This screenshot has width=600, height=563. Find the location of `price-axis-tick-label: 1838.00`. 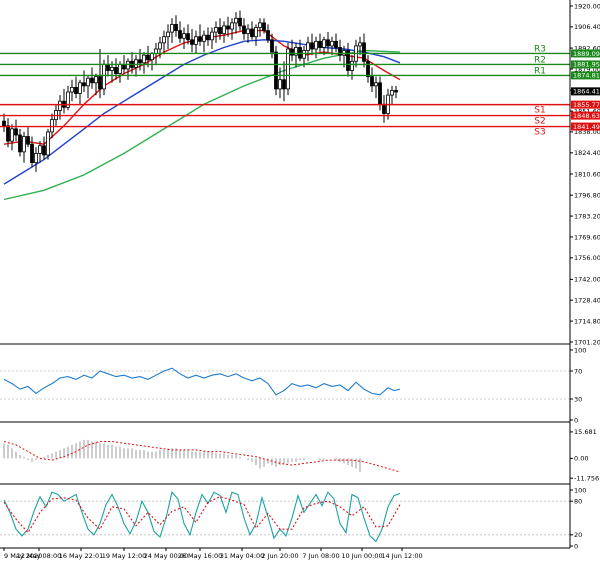

price-axis-tick-label: 1838.00 is located at coordinates (587, 132).